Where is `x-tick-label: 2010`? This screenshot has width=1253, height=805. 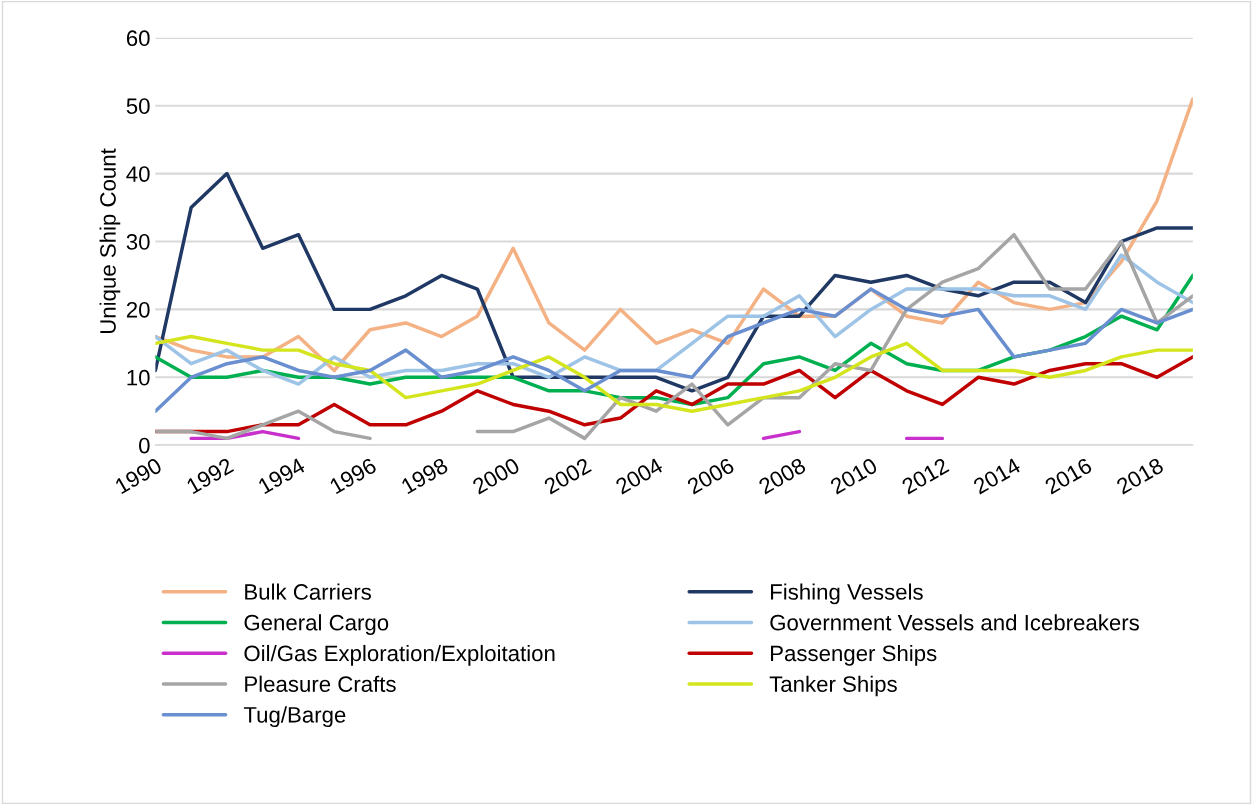
x-tick-label: 2010 is located at coordinates (854, 476).